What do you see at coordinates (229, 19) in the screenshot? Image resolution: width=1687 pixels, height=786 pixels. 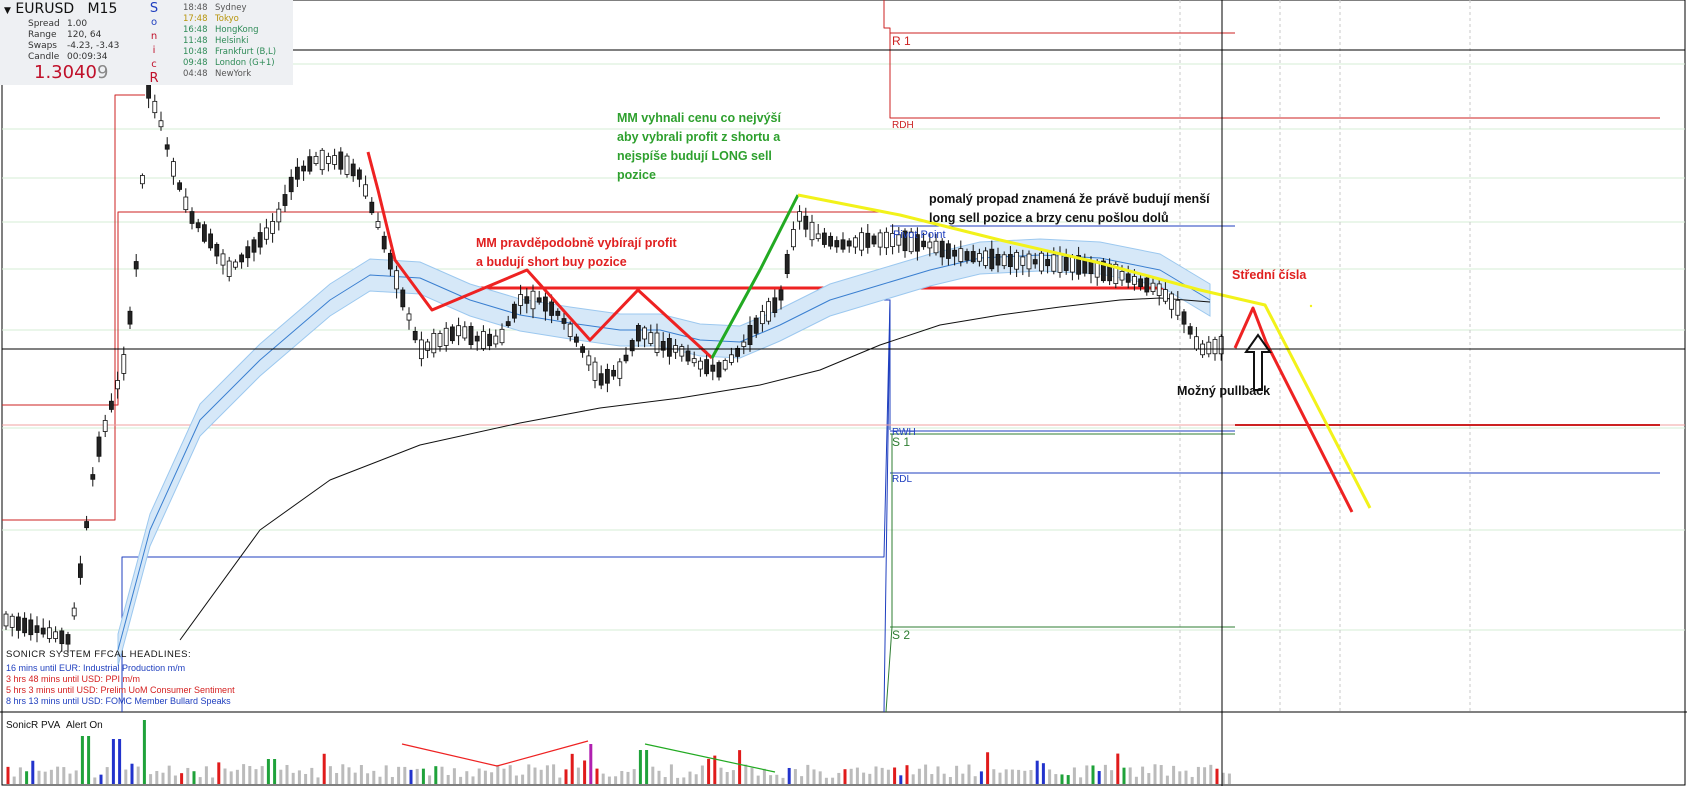 I see `session-row: 17:48 Tokyo` at bounding box center [229, 19].